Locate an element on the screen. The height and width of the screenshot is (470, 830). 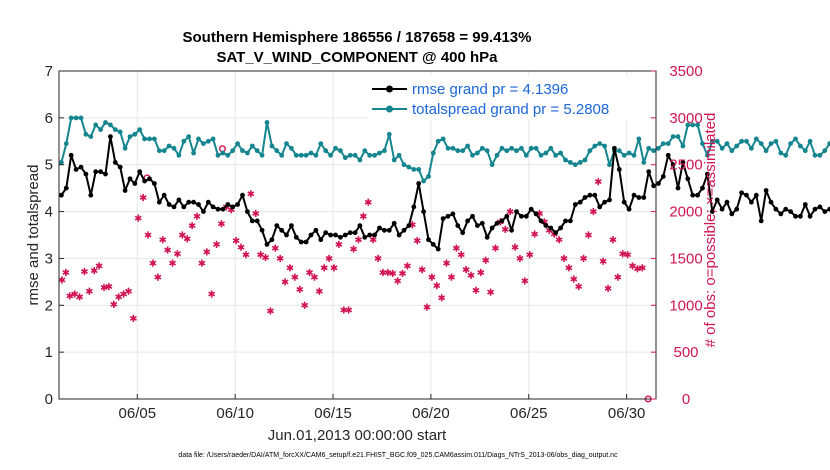
left-tick-label: 2 is located at coordinates (49, 305).